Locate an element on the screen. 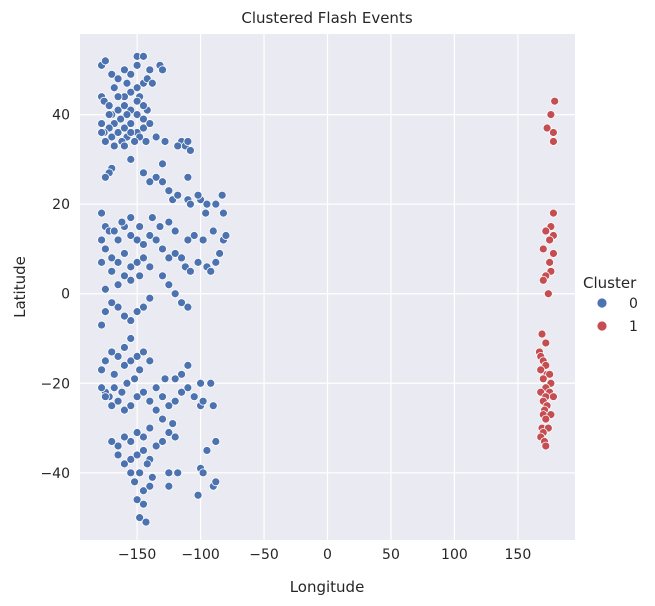  x-tick-label: −50 is located at coordinates (264, 555).